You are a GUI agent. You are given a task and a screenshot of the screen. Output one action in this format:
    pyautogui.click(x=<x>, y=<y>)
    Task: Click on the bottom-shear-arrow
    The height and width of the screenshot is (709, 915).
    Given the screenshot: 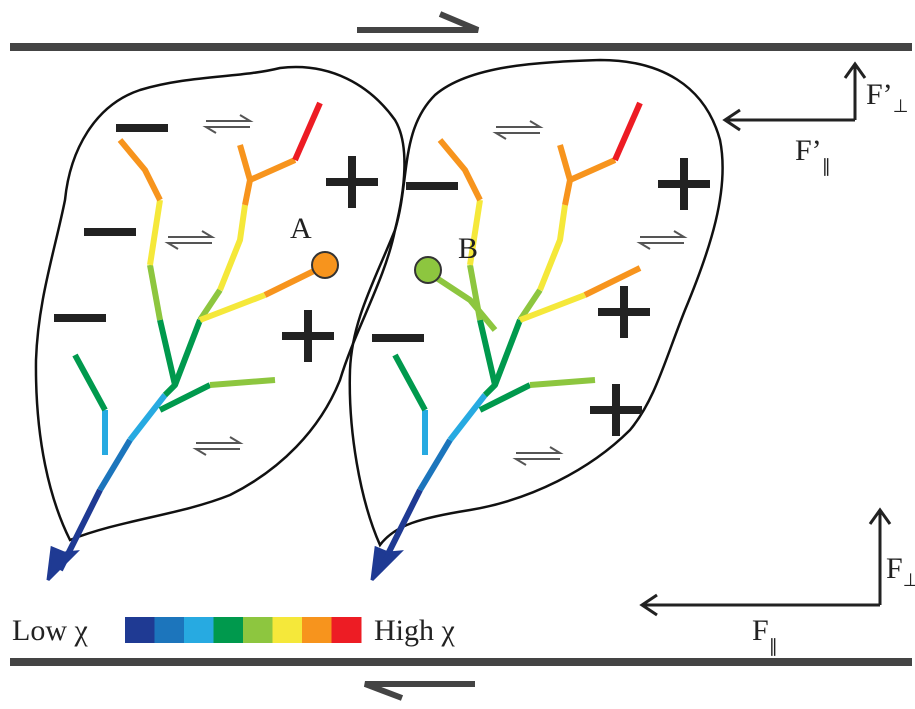 What is the action you would take?
    pyautogui.click(x=419, y=691)
    